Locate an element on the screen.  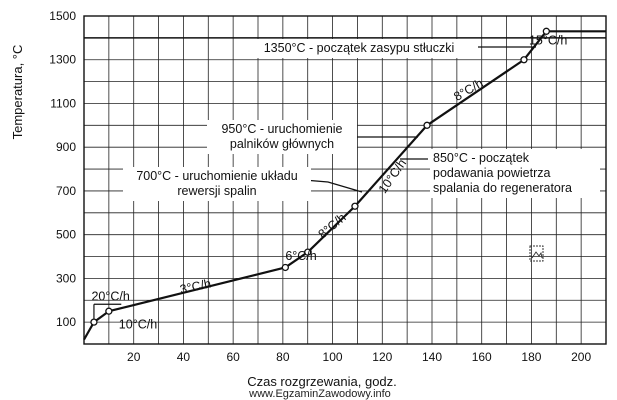
x-tick-label: 180 is located at coordinates (531, 357).